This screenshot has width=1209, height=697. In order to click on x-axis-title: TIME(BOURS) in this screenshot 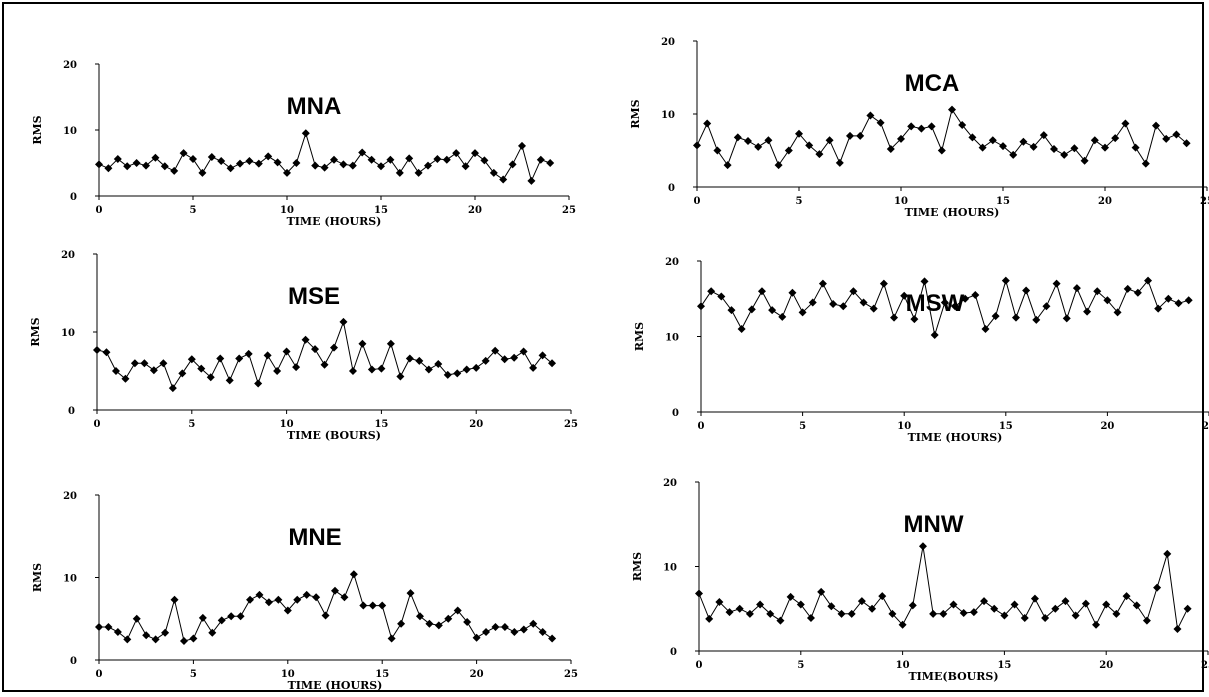, I will do `click(953, 676)`.